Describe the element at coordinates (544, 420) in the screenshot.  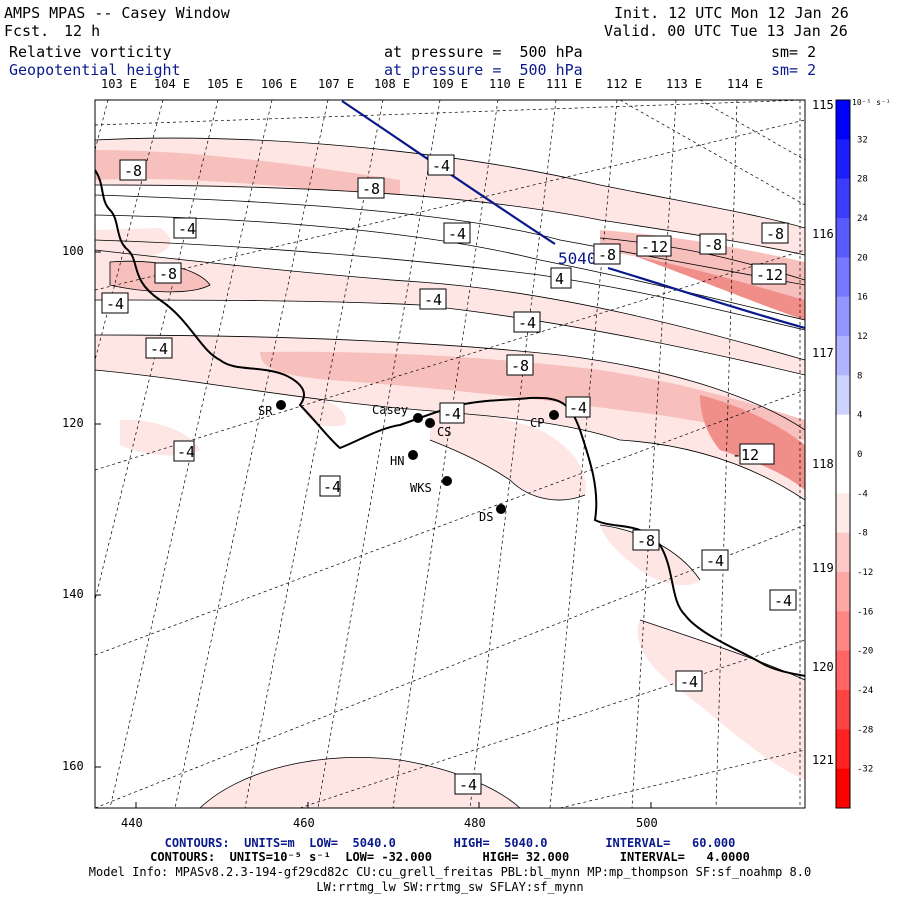
I see `station-cp: CP` at that location.